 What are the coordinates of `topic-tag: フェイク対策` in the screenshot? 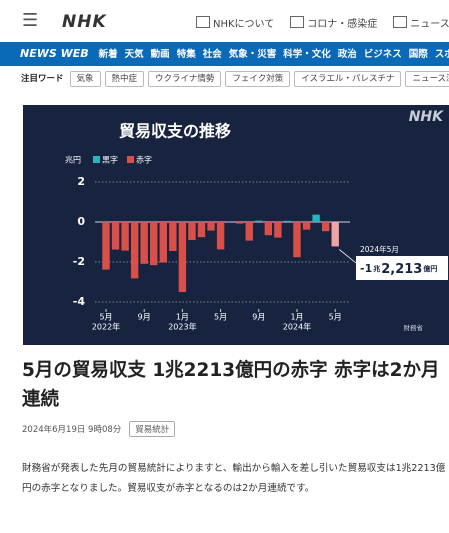 It's located at (258, 79).